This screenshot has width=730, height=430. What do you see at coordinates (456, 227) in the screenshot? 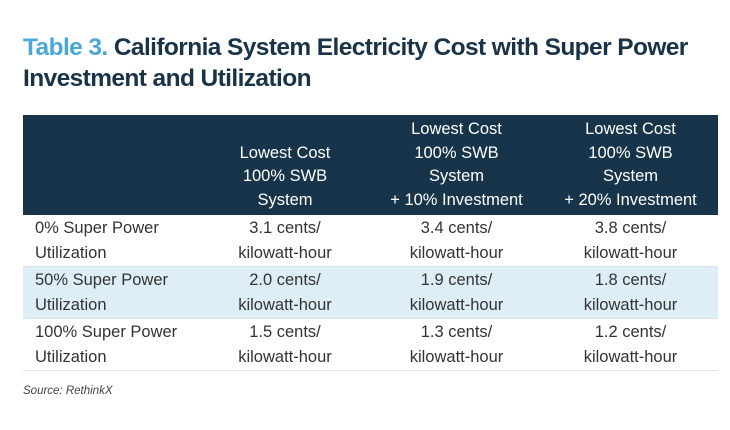
I see `cell-line: 3.4 cents/` at bounding box center [456, 227].